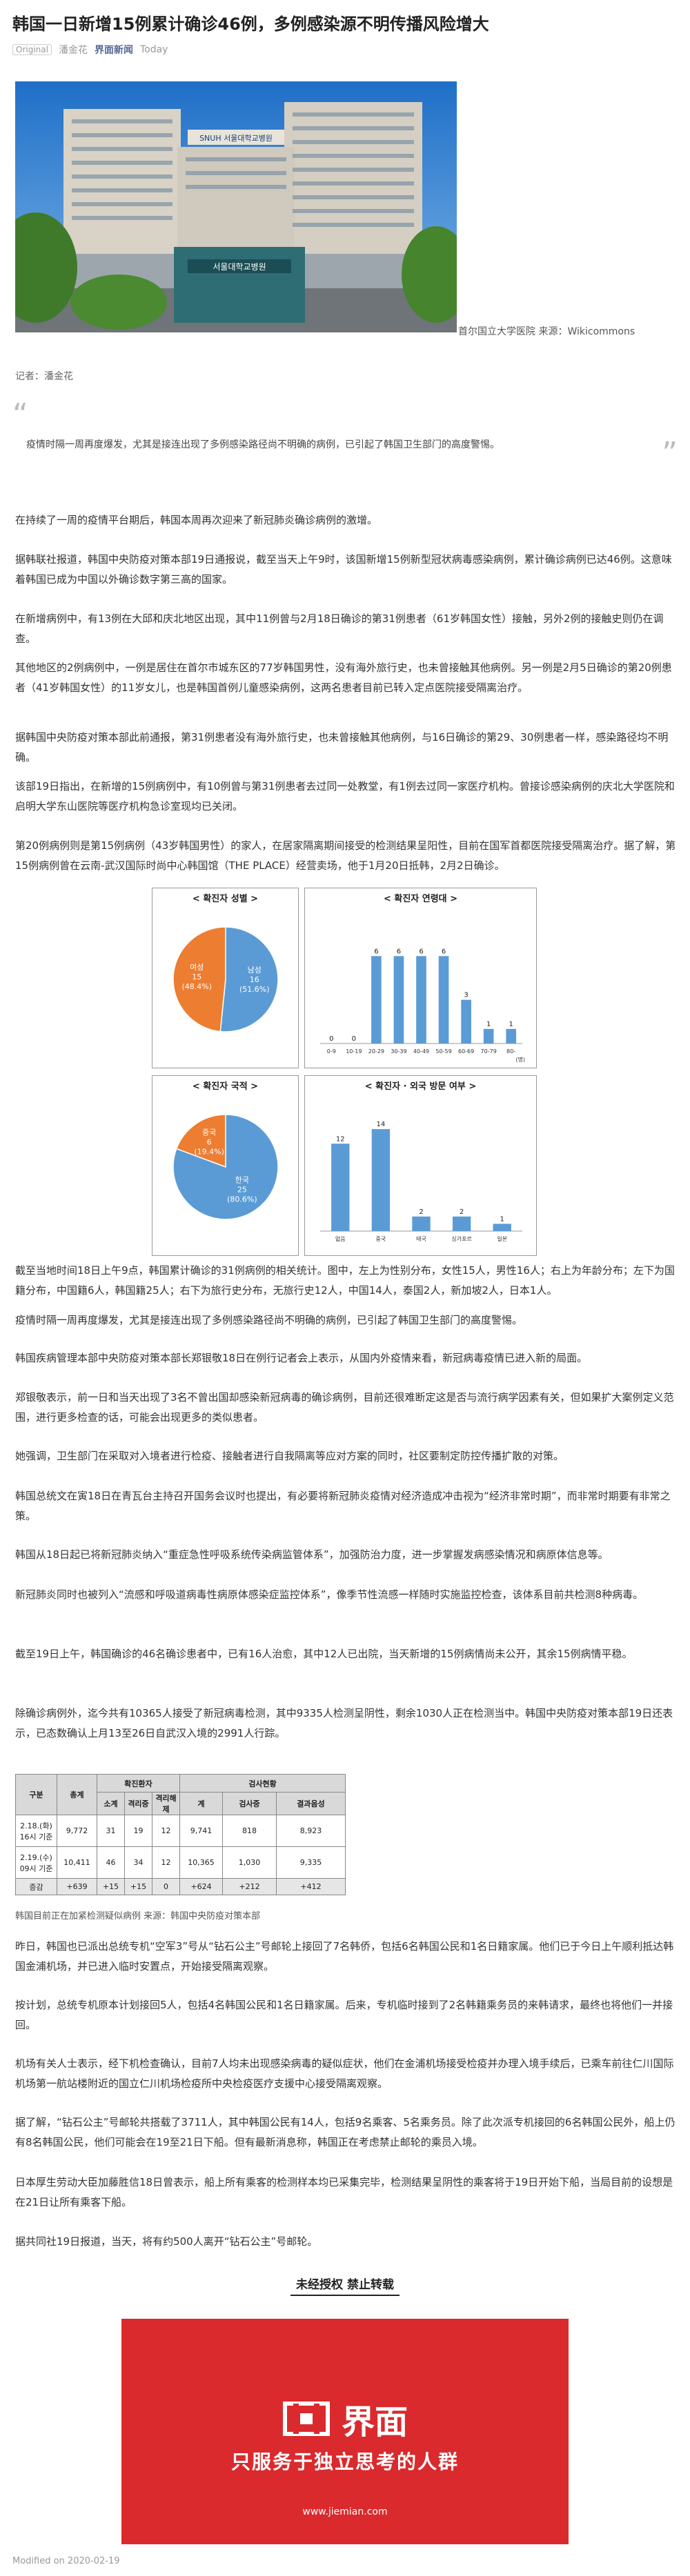  What do you see at coordinates (111, 1862) in the screenshot?
I see `table-cell: 46` at bounding box center [111, 1862].